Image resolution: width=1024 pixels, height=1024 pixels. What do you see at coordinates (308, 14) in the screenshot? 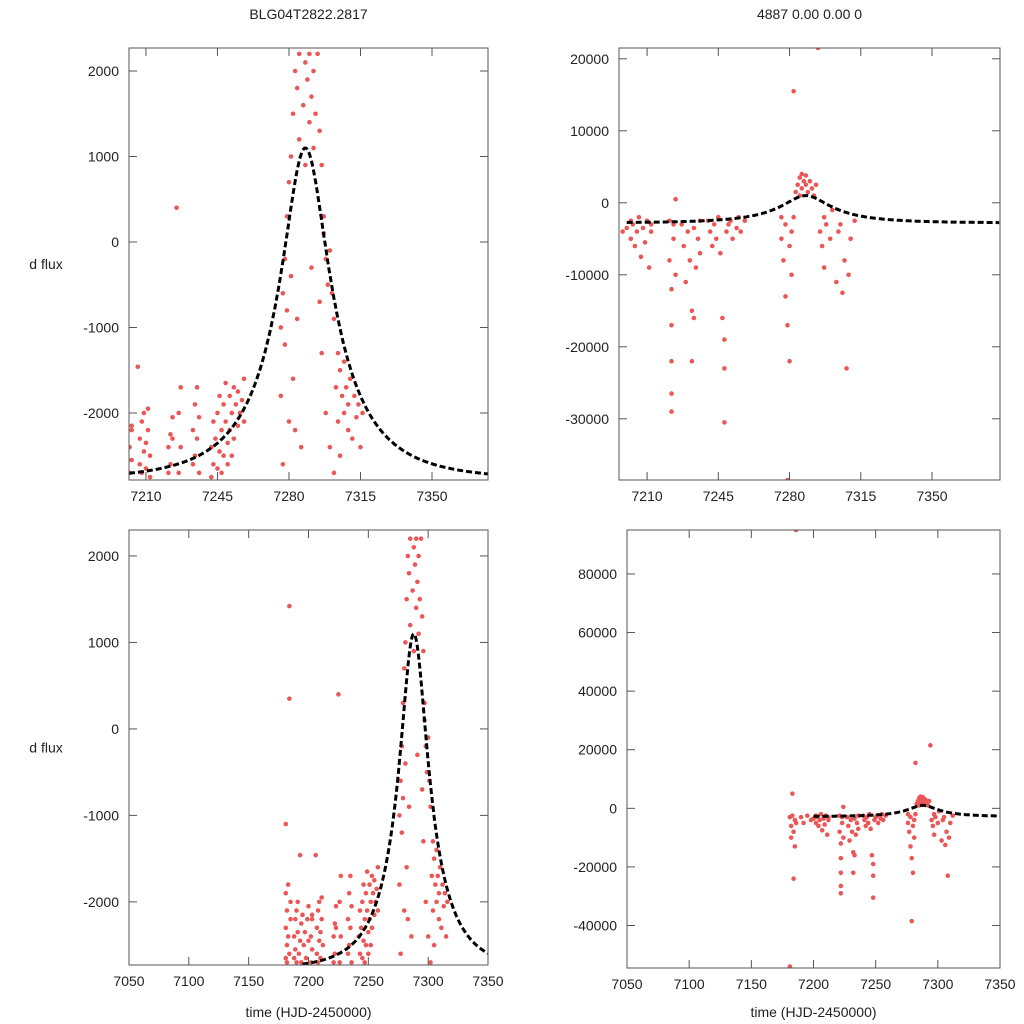
I see `panel-title: BLG04T2822.2817` at bounding box center [308, 14].